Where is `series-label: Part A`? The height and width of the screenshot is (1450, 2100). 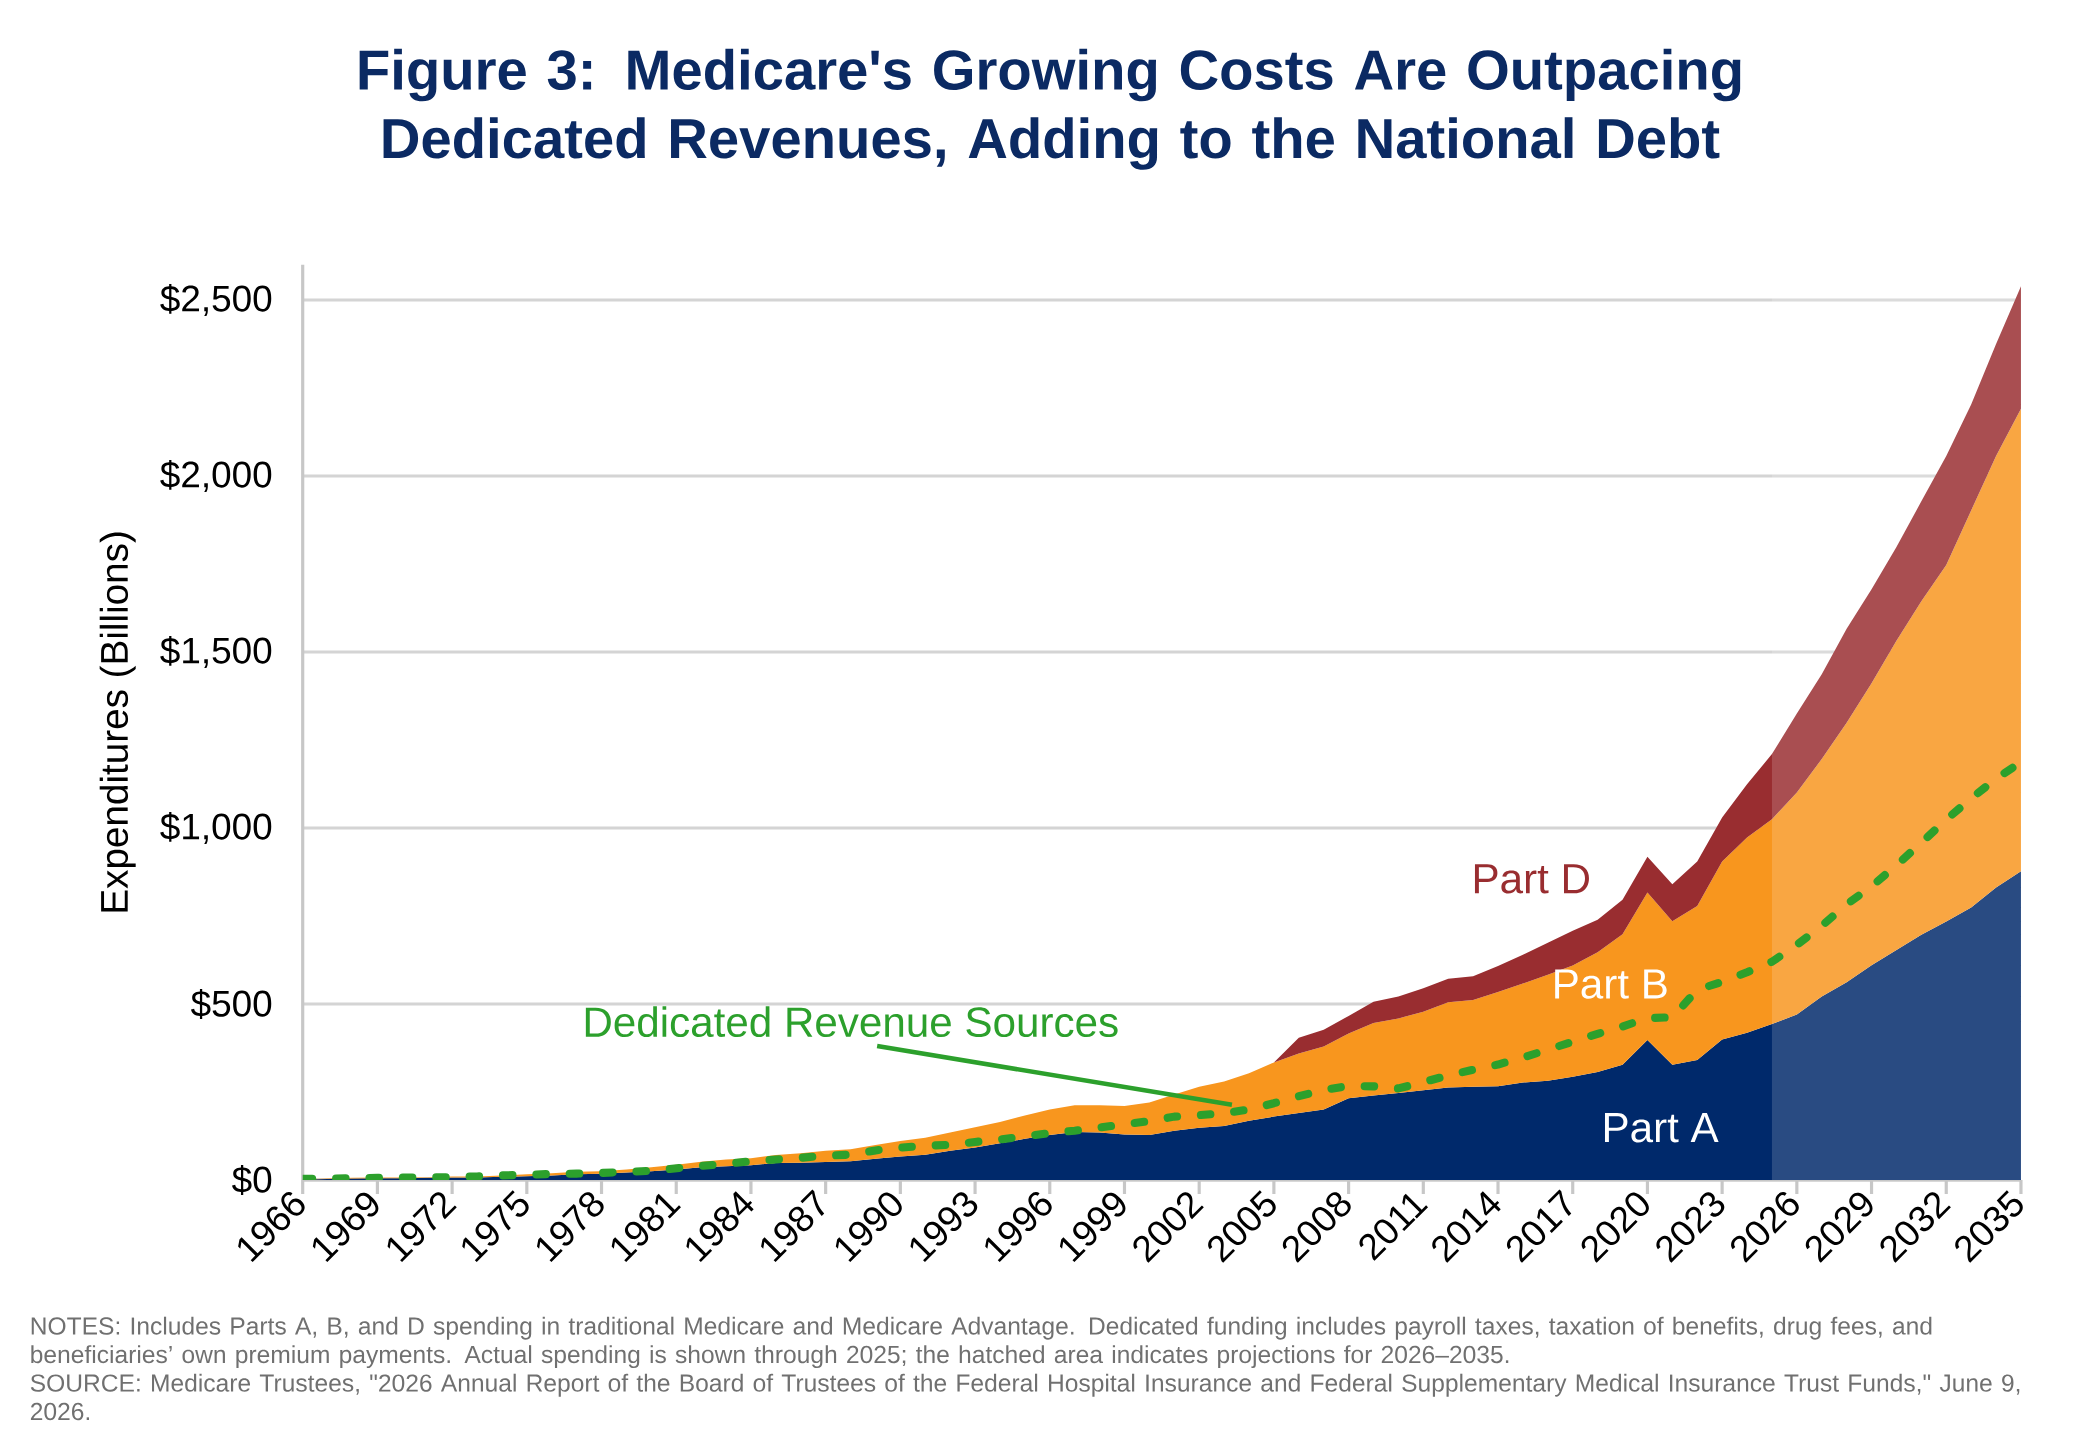
series-label: Part A is located at coordinates (1661, 1128).